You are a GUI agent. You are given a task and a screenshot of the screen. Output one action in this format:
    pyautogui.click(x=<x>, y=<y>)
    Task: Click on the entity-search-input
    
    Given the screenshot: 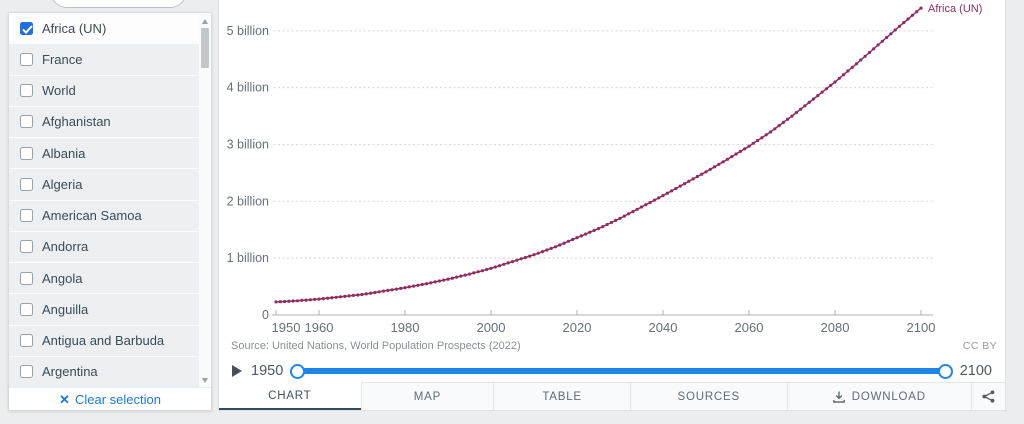 What is the action you would take?
    pyautogui.click(x=118, y=4)
    